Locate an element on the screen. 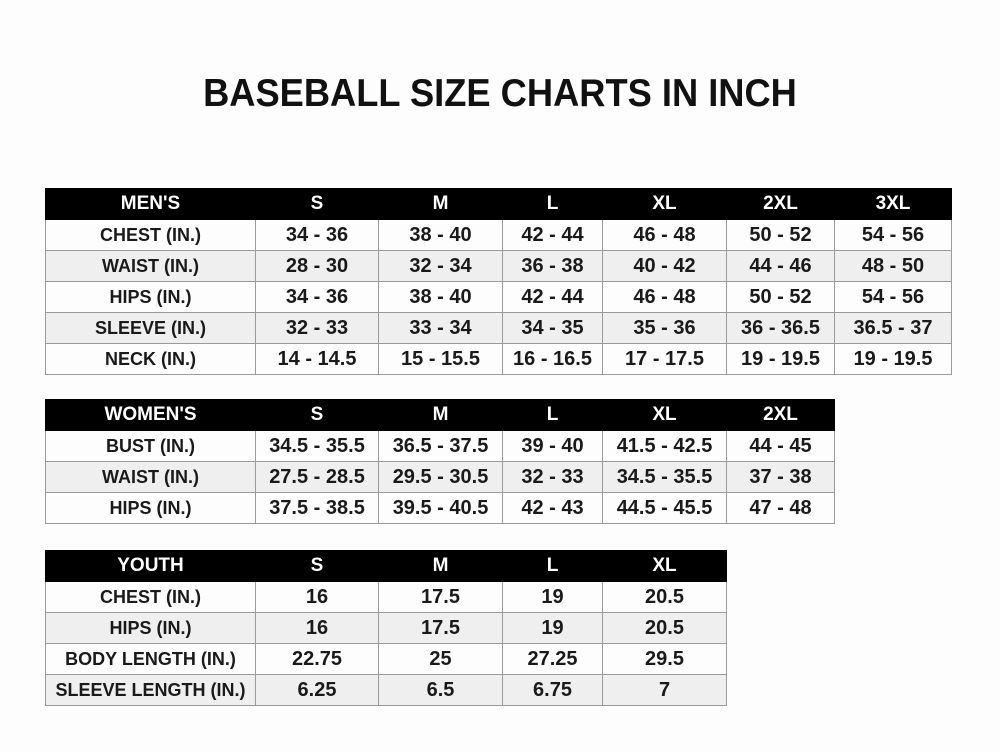 This screenshot has width=1000, height=752. size-value-cell: 48 - 50 is located at coordinates (893, 266).